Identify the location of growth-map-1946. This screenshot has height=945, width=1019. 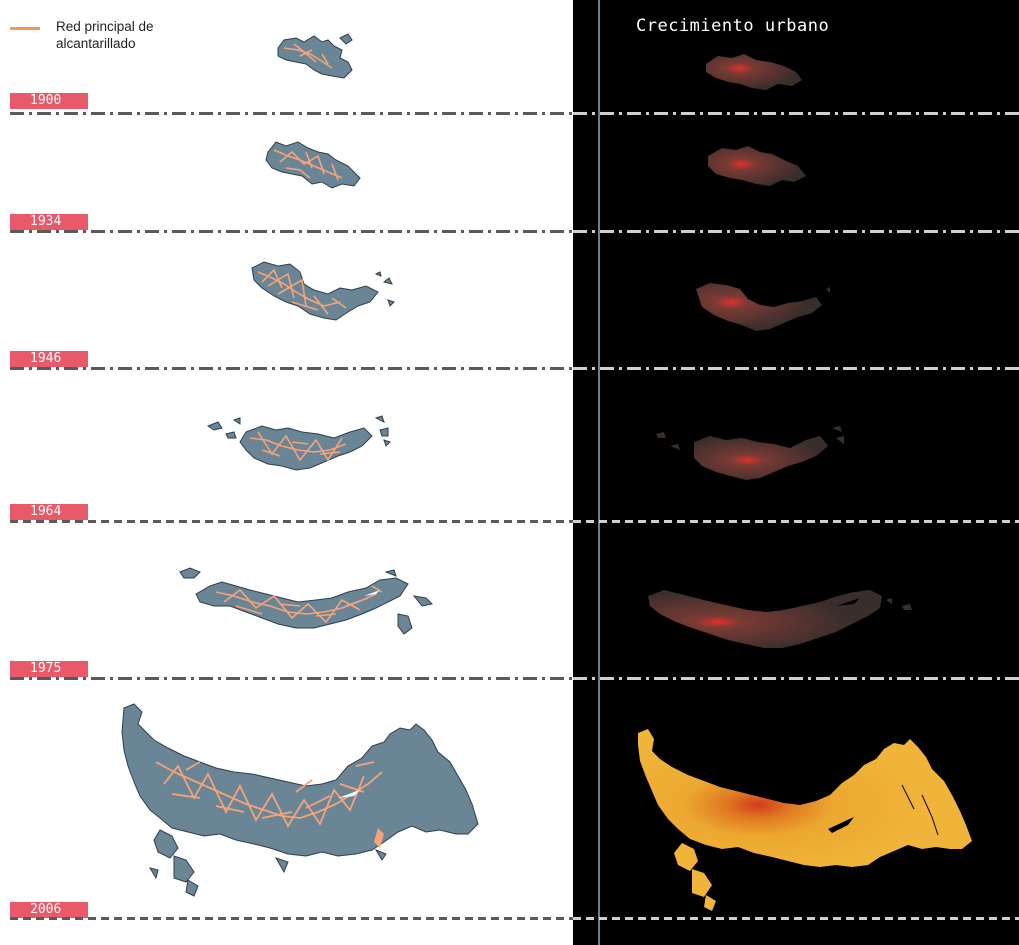
(765, 307).